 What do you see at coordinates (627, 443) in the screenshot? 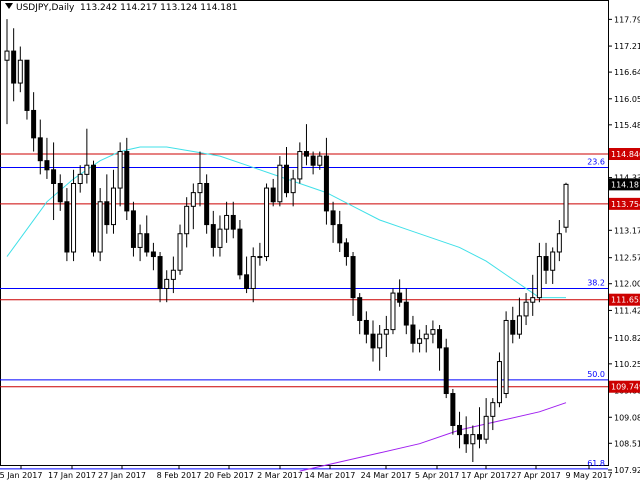
I see `y-tick-label: 108.510` at bounding box center [627, 443].